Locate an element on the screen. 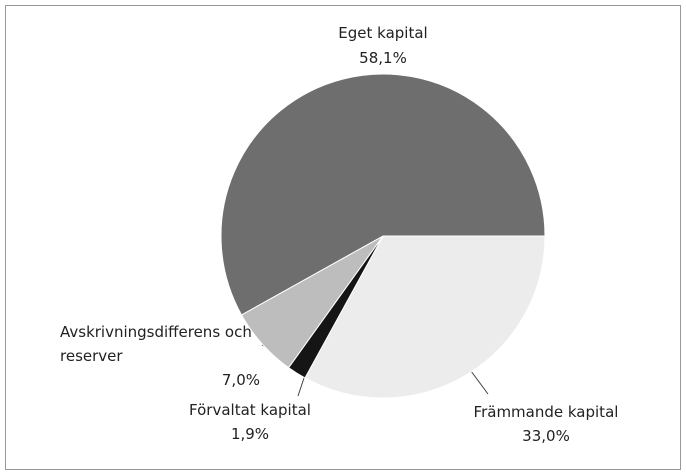  slice-label: Främmande kapital is located at coordinates (546, 412).